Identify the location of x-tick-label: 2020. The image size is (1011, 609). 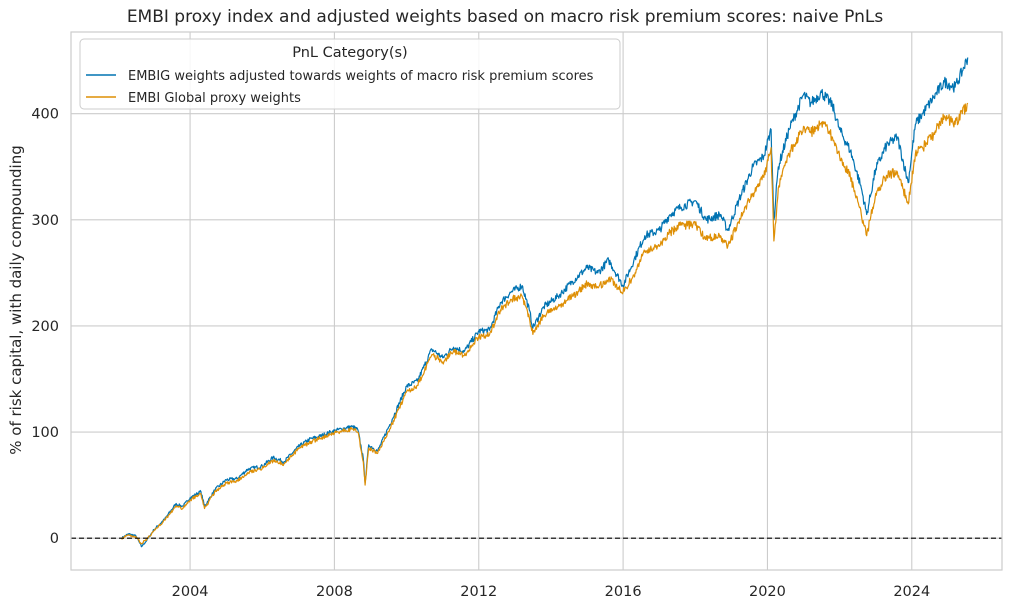
(767, 592).